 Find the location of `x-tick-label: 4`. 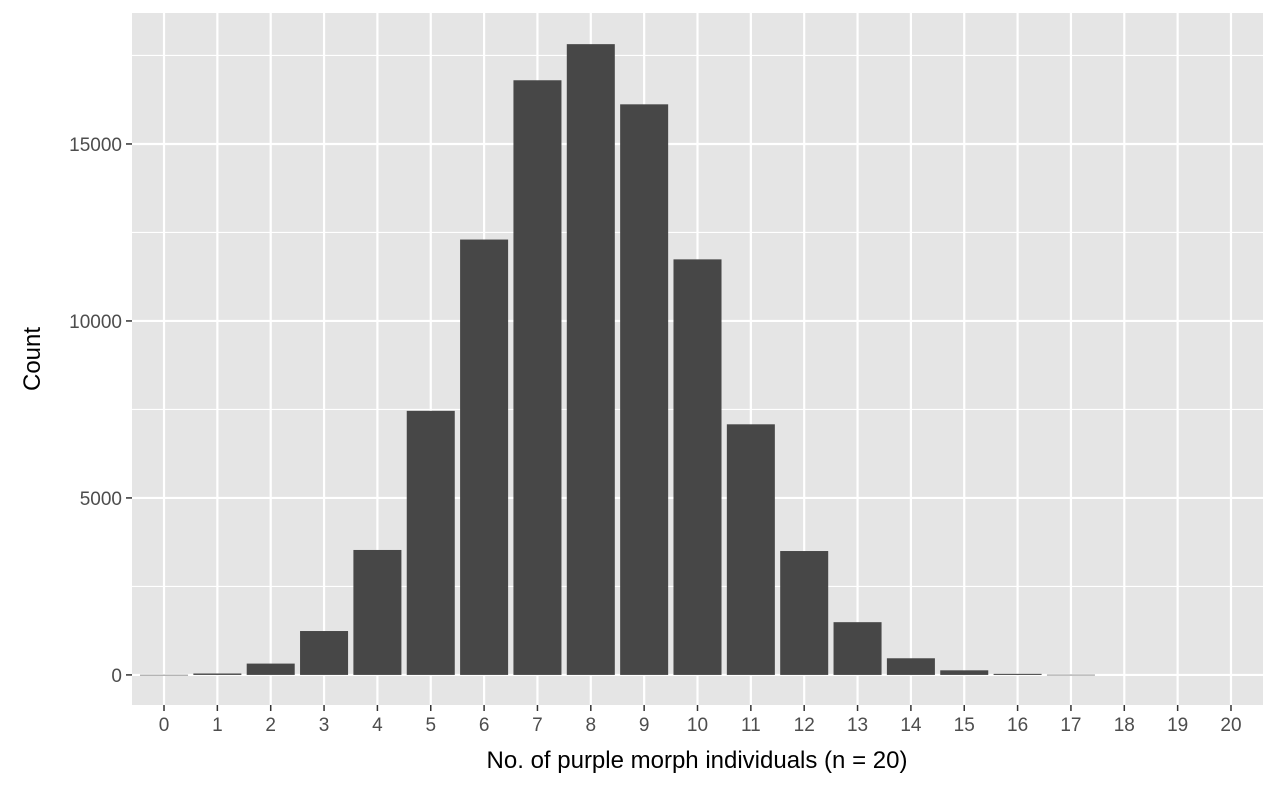

x-tick-label: 4 is located at coordinates (377, 725).